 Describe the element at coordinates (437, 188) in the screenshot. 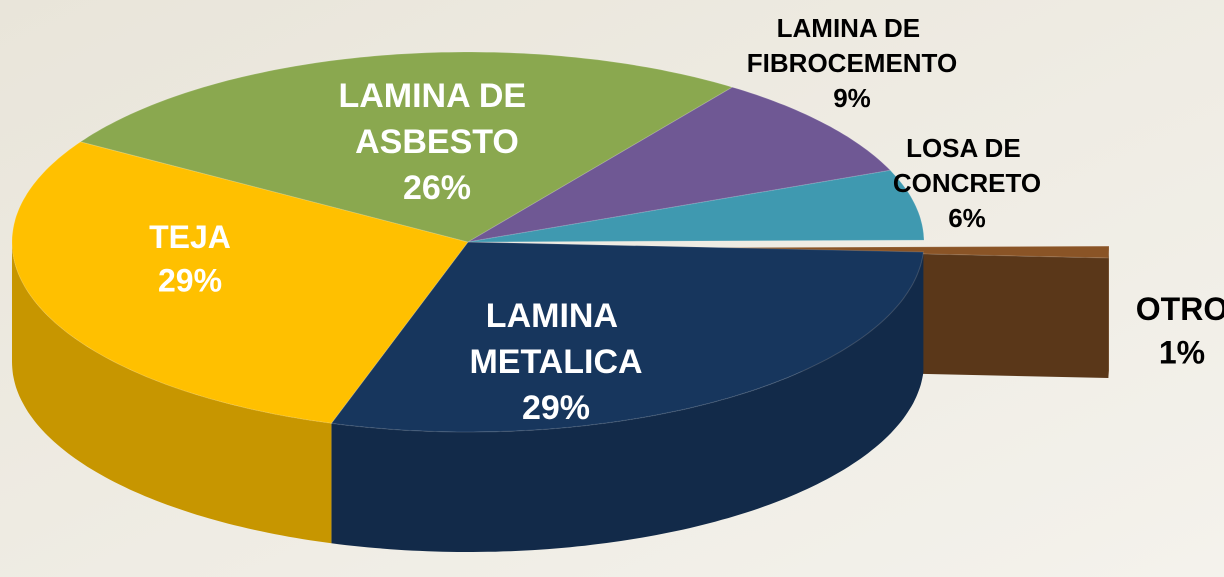

I see `value-label: 26%` at that location.